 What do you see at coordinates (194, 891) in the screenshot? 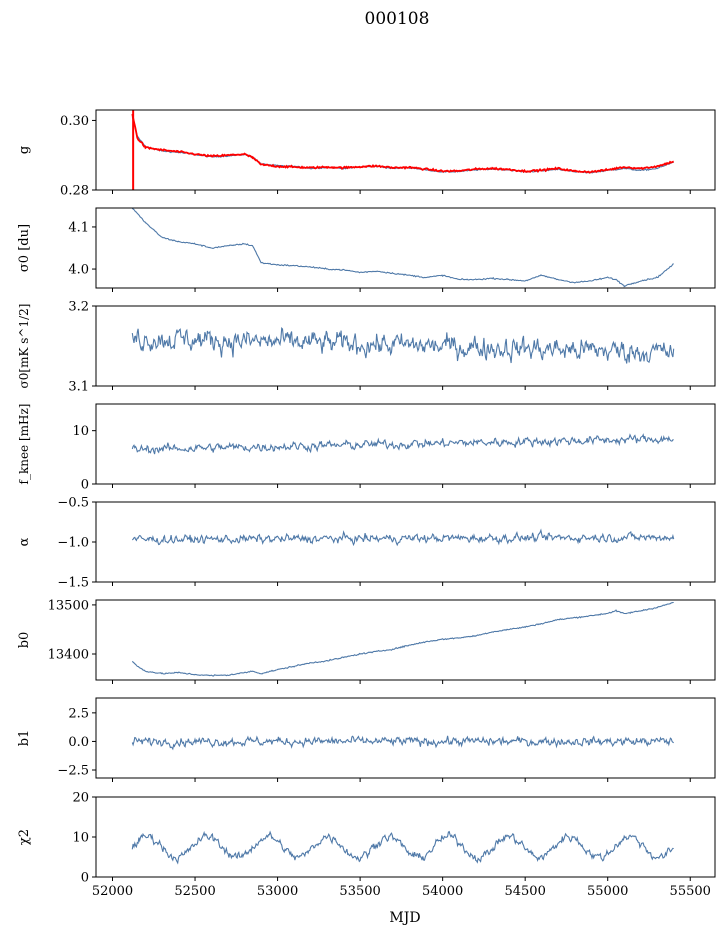
I see `x-tick-label: 52500` at bounding box center [194, 891].